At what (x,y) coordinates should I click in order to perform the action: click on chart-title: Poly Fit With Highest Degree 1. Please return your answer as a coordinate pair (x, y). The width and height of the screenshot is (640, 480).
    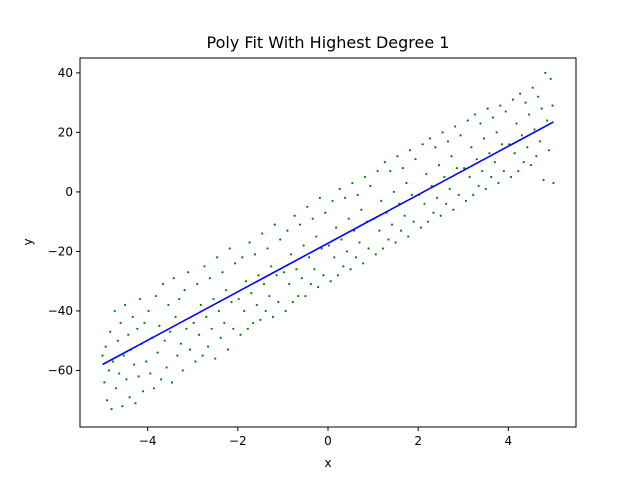
    Looking at the image, I should click on (328, 42).